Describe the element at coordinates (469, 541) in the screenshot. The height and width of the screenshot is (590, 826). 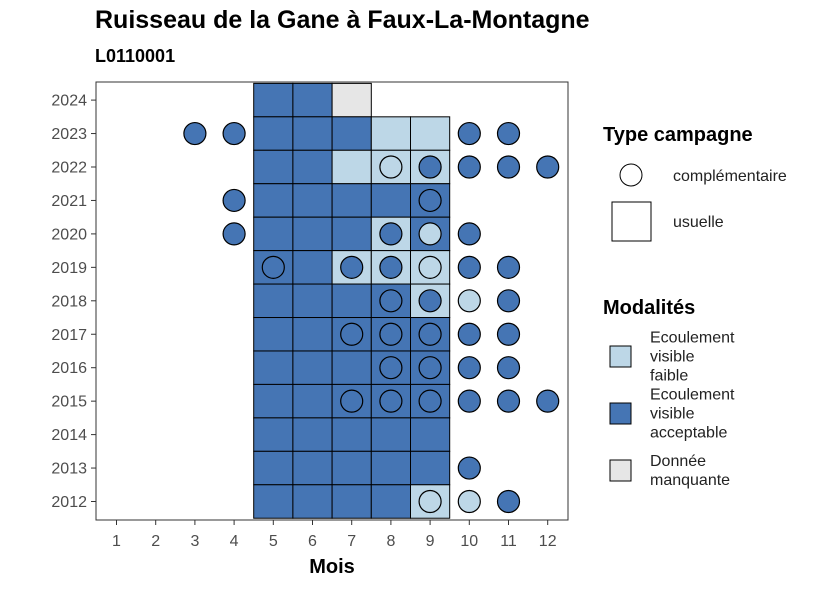
I see `x-tick-label: 10` at that location.